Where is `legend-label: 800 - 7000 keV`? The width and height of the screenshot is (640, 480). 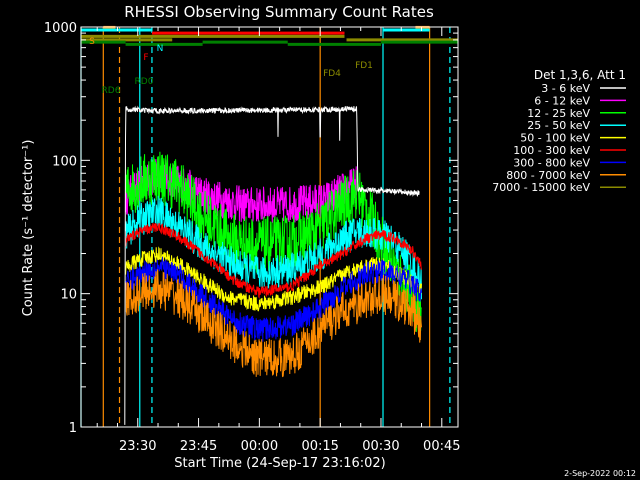
legend-label: 800 - 7000 keV is located at coordinates (548, 175).